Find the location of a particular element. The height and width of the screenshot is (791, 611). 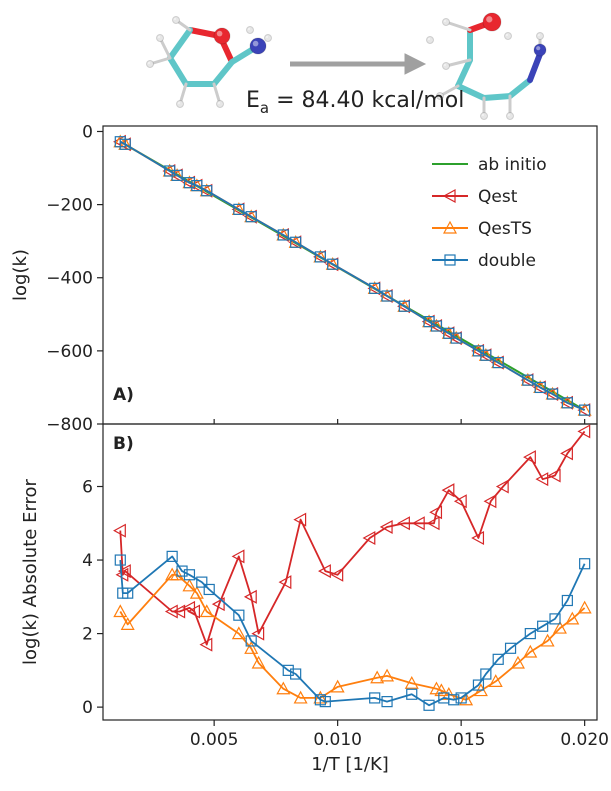

panel-a-y-tick-label: −600 is located at coordinates (69, 352).